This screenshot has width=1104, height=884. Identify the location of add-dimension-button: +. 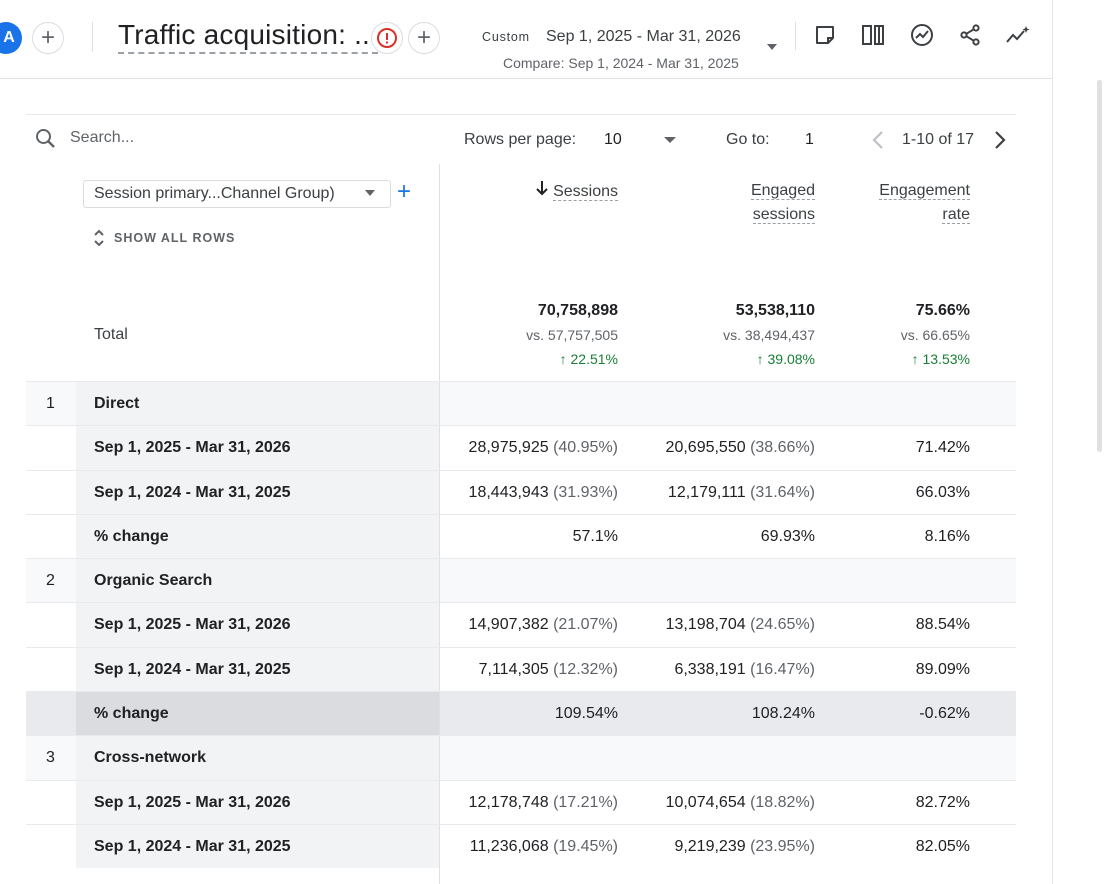
(404, 192).